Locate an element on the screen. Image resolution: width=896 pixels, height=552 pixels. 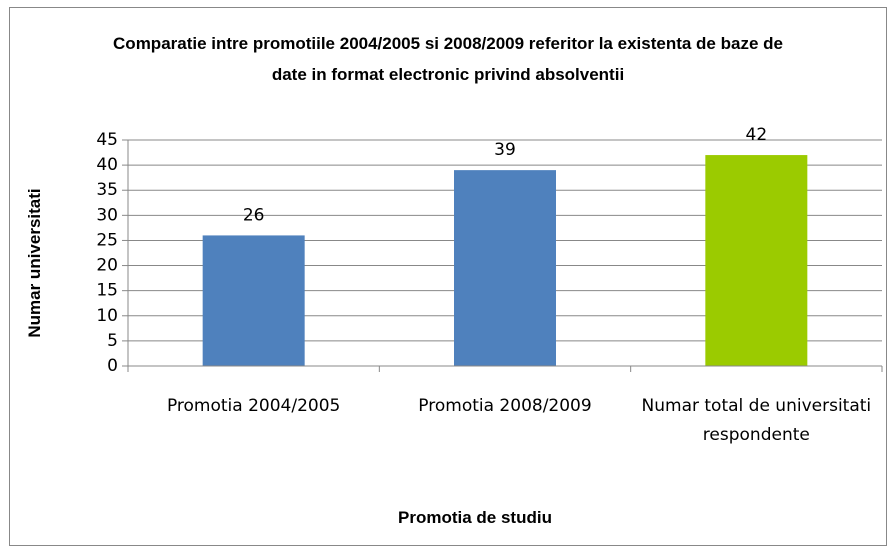
y-tick-label: 40 is located at coordinates (107, 165).